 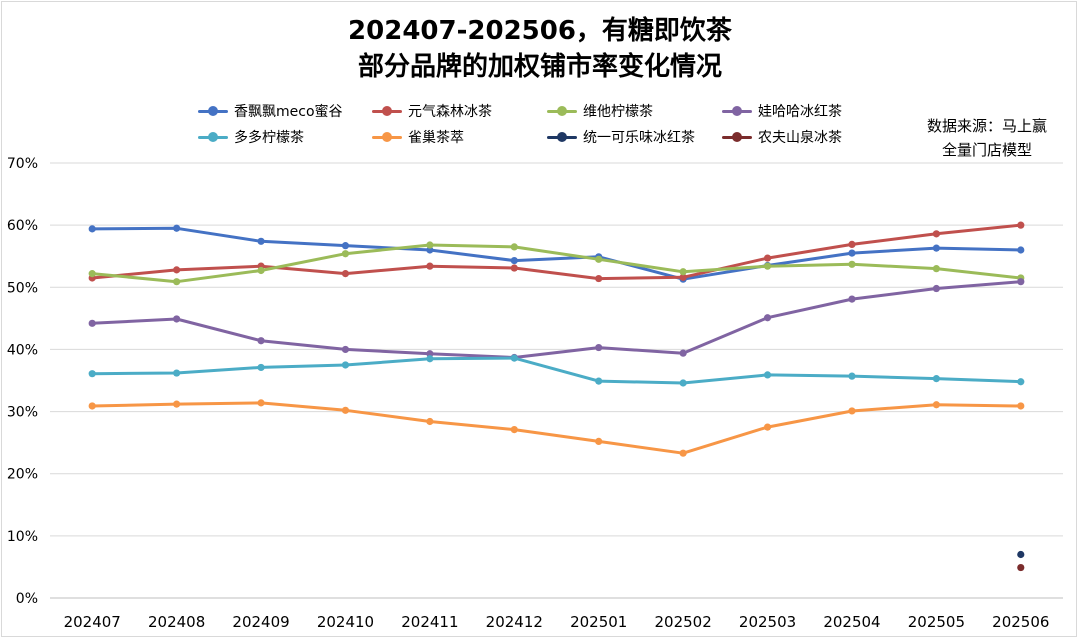 I want to click on data-source-note: 数据来源：马上赢 全量门店模型, so click(x=987, y=138).